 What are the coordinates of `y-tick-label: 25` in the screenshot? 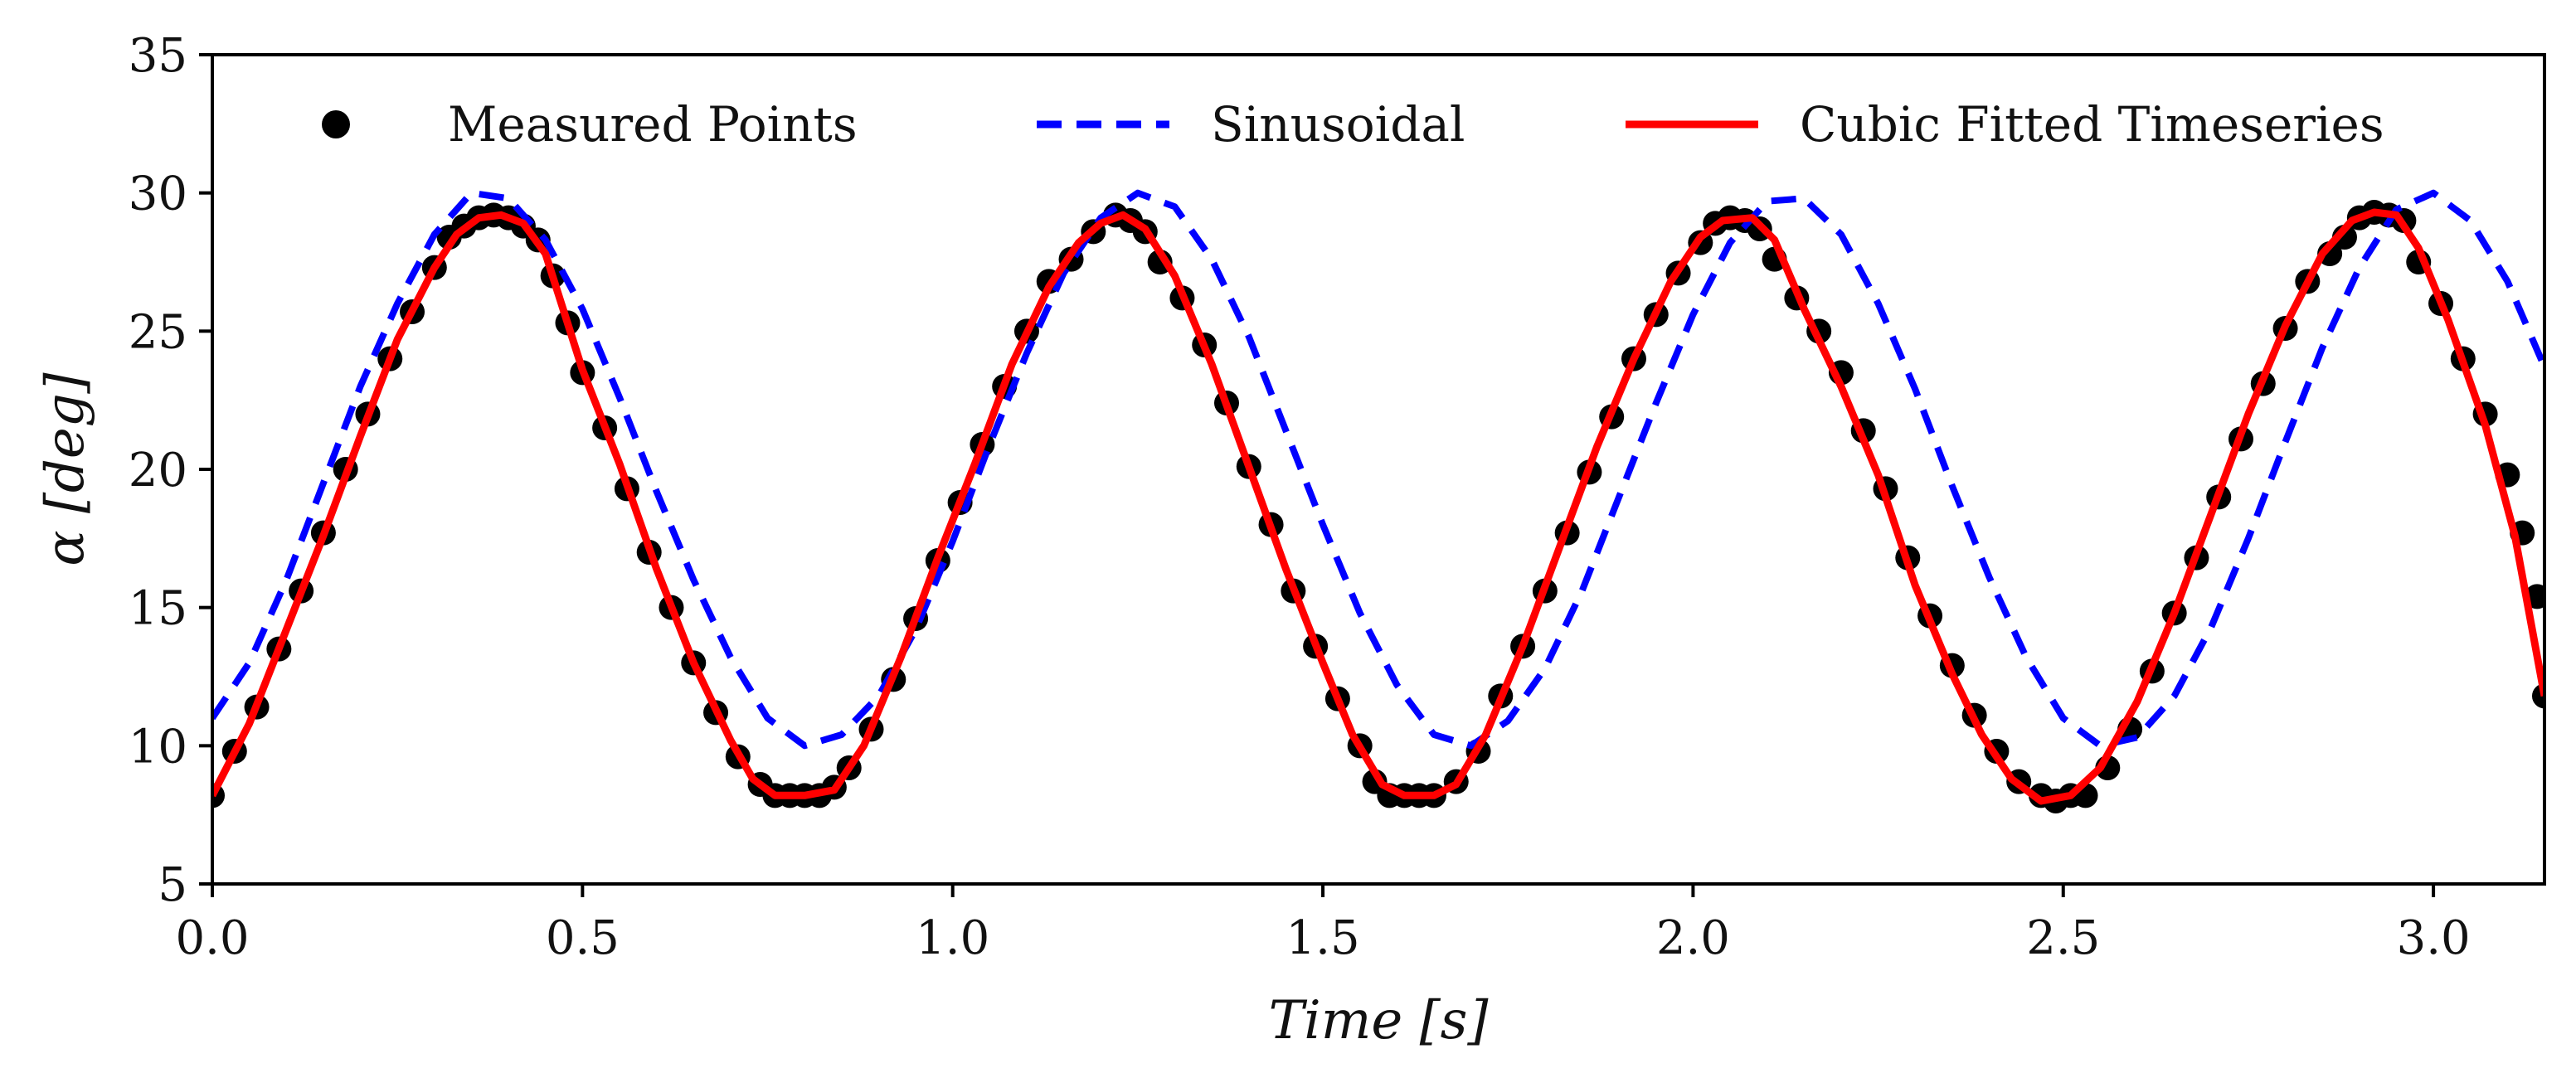 It's located at (158, 332).